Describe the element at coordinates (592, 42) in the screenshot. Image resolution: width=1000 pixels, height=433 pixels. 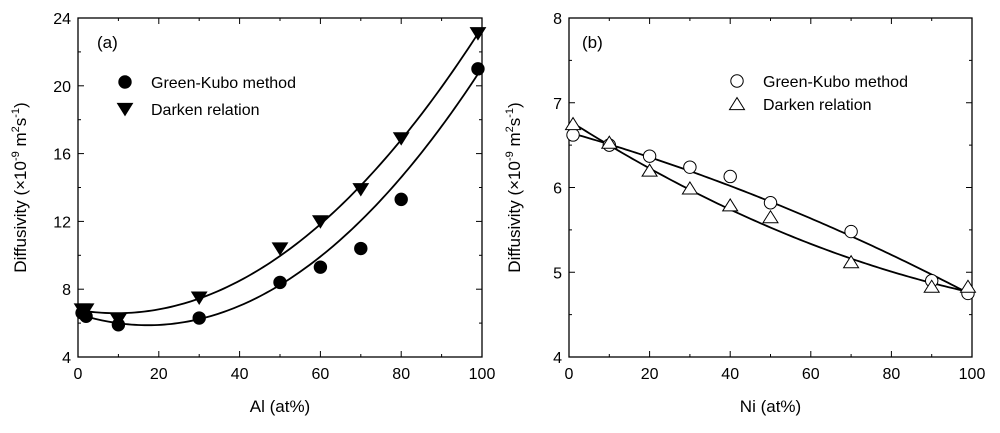
I see `panel-label: (b)` at that location.